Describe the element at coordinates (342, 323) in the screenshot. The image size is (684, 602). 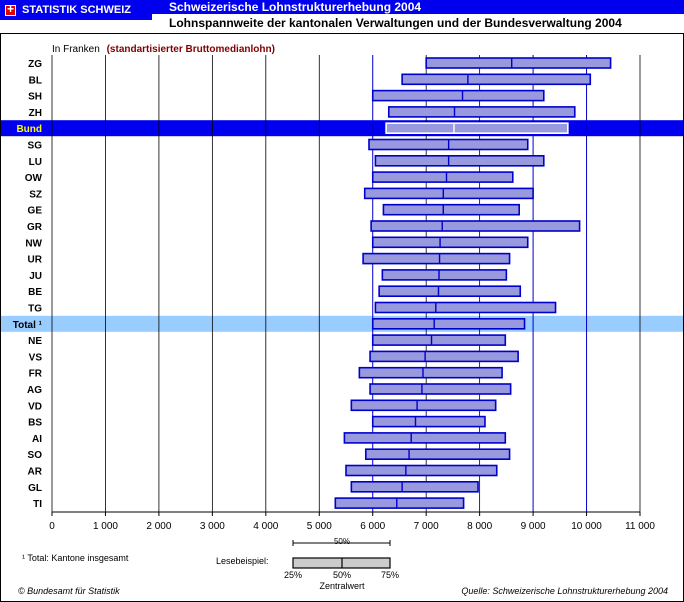
I see `highlight-band-total` at that location.